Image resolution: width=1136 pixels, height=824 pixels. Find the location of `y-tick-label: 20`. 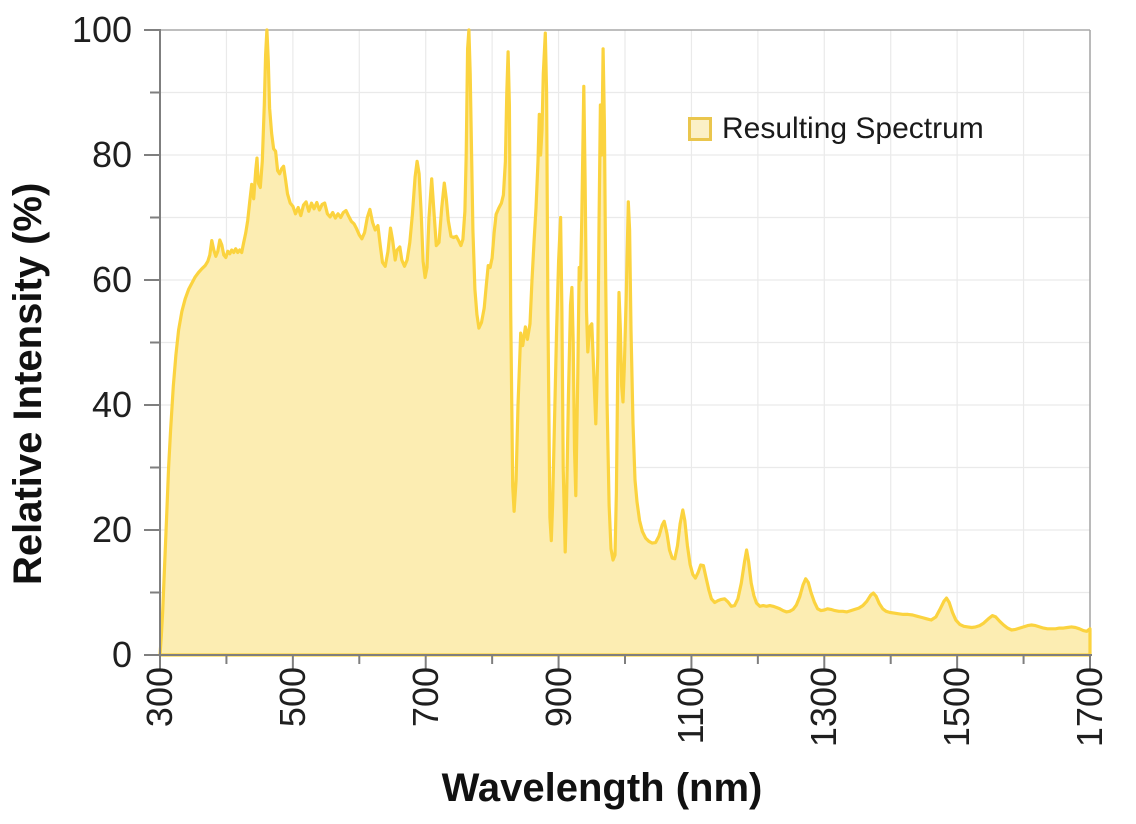

y-tick-label: 20 is located at coordinates (111, 529).